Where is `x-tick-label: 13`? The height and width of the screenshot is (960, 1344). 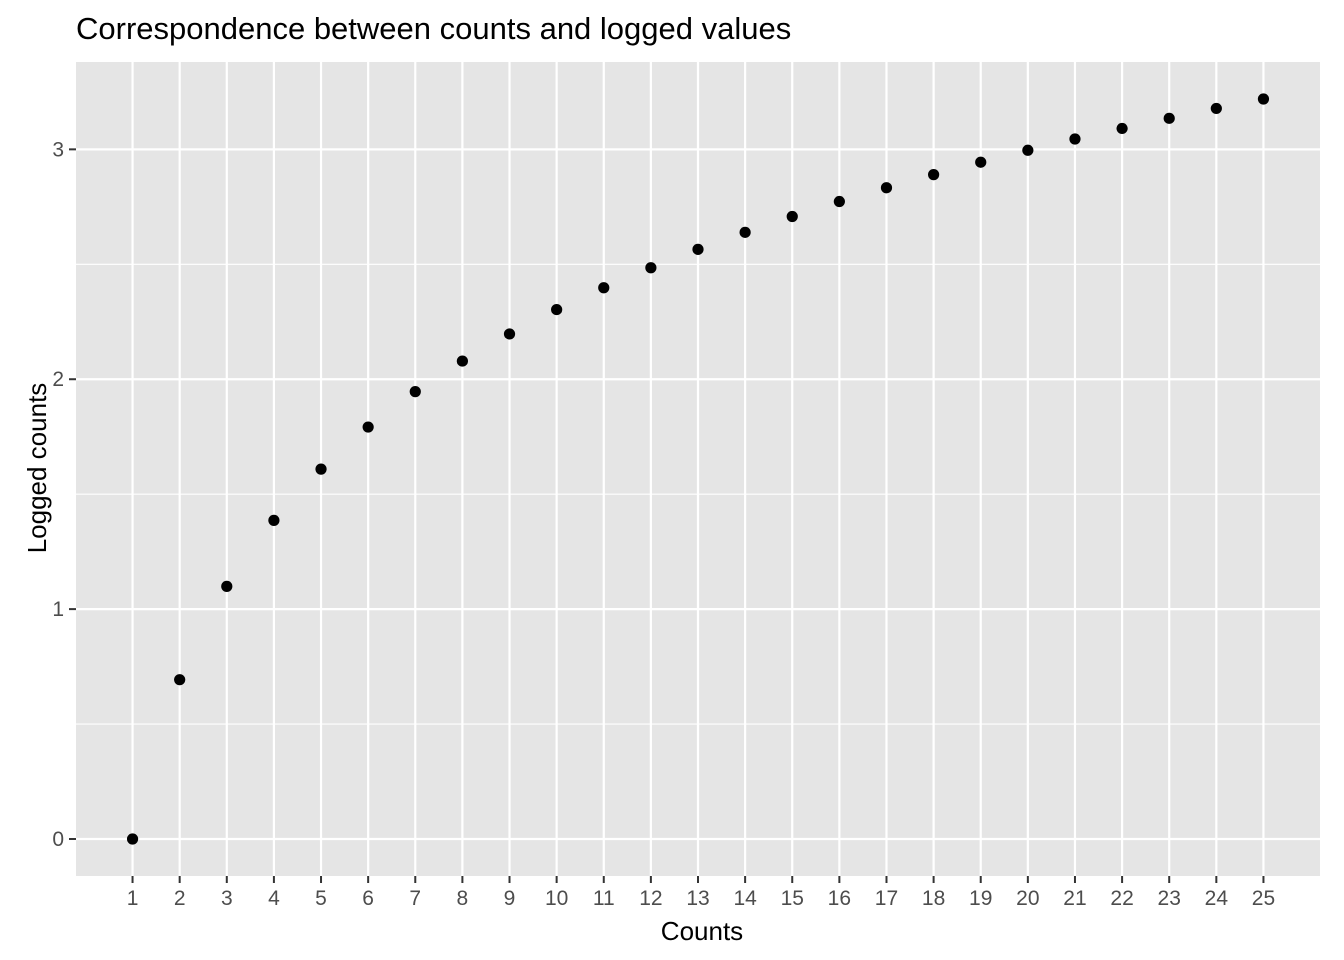
x-tick-label: 13 is located at coordinates (697, 898).